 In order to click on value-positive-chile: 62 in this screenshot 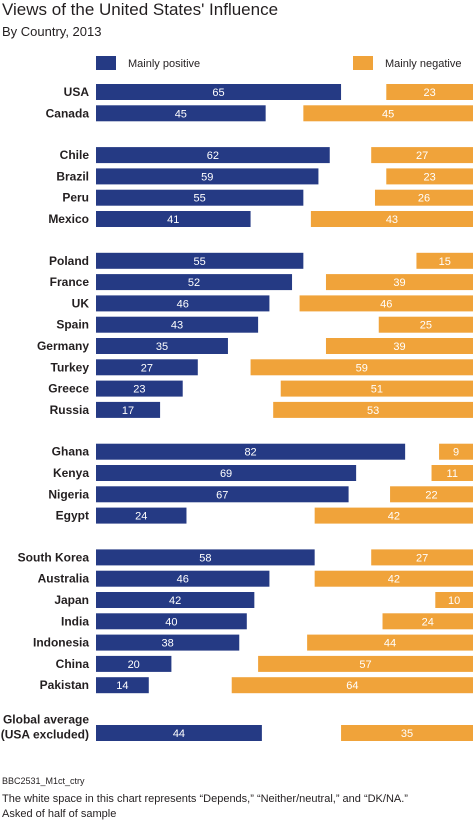, I will do `click(213, 156)`.